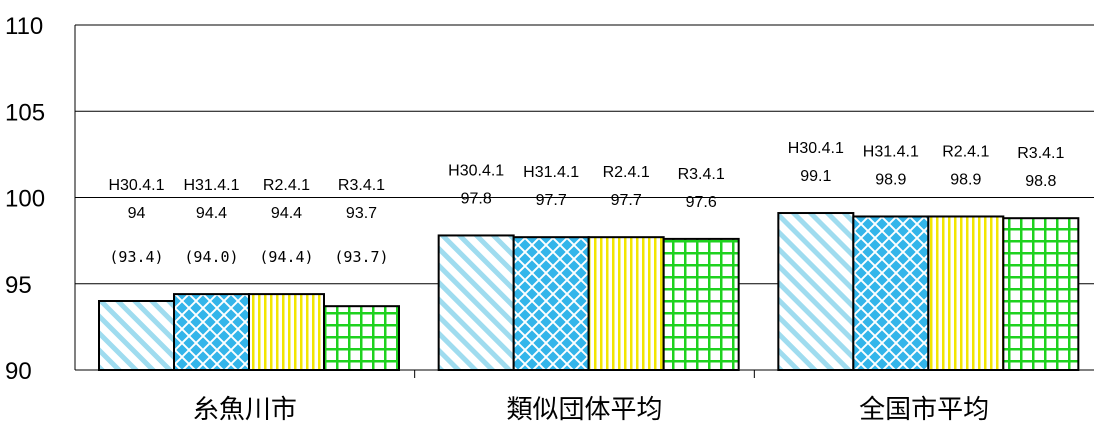 This screenshot has height=421, width=1095. I want to click on value-label: 94, so click(137, 213).